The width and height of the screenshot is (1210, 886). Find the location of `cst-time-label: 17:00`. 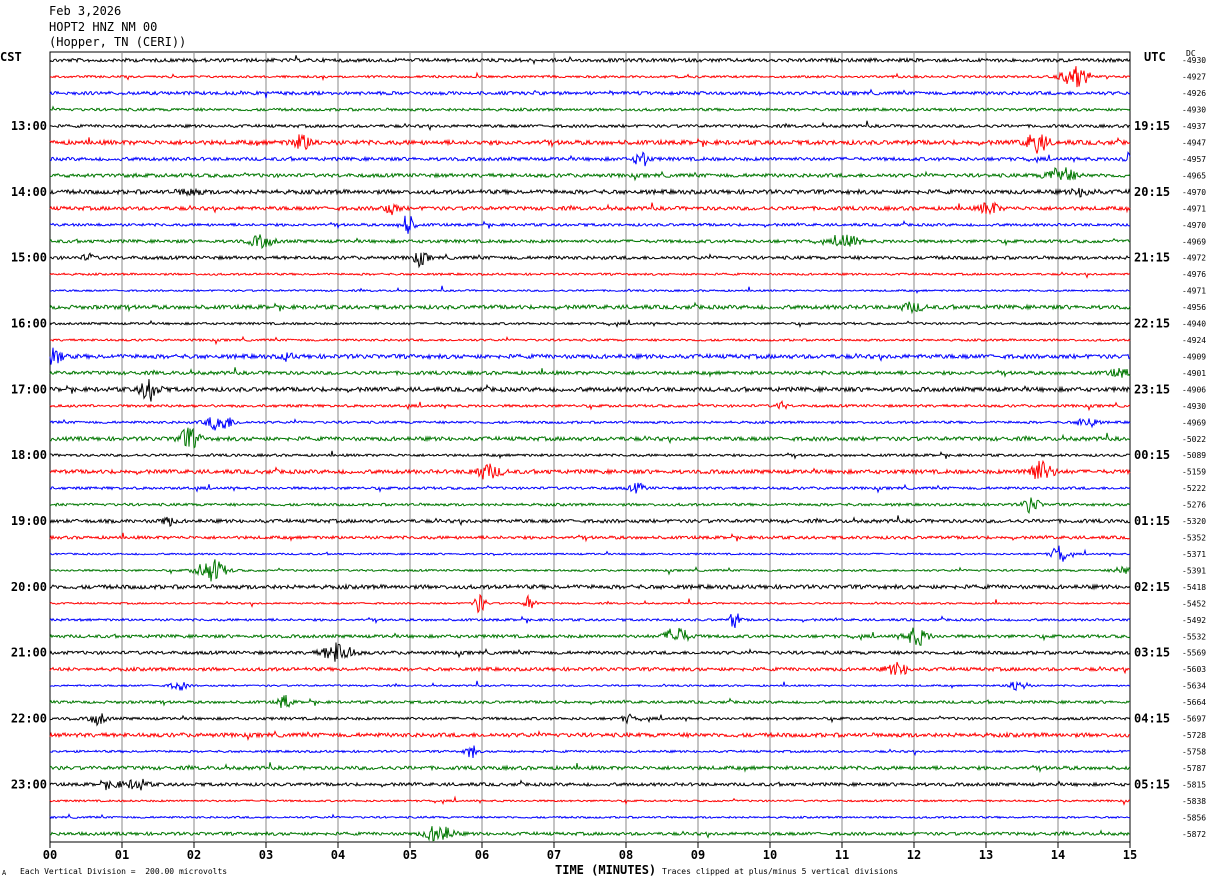

cst-time-label: 17:00 is located at coordinates (29, 389).